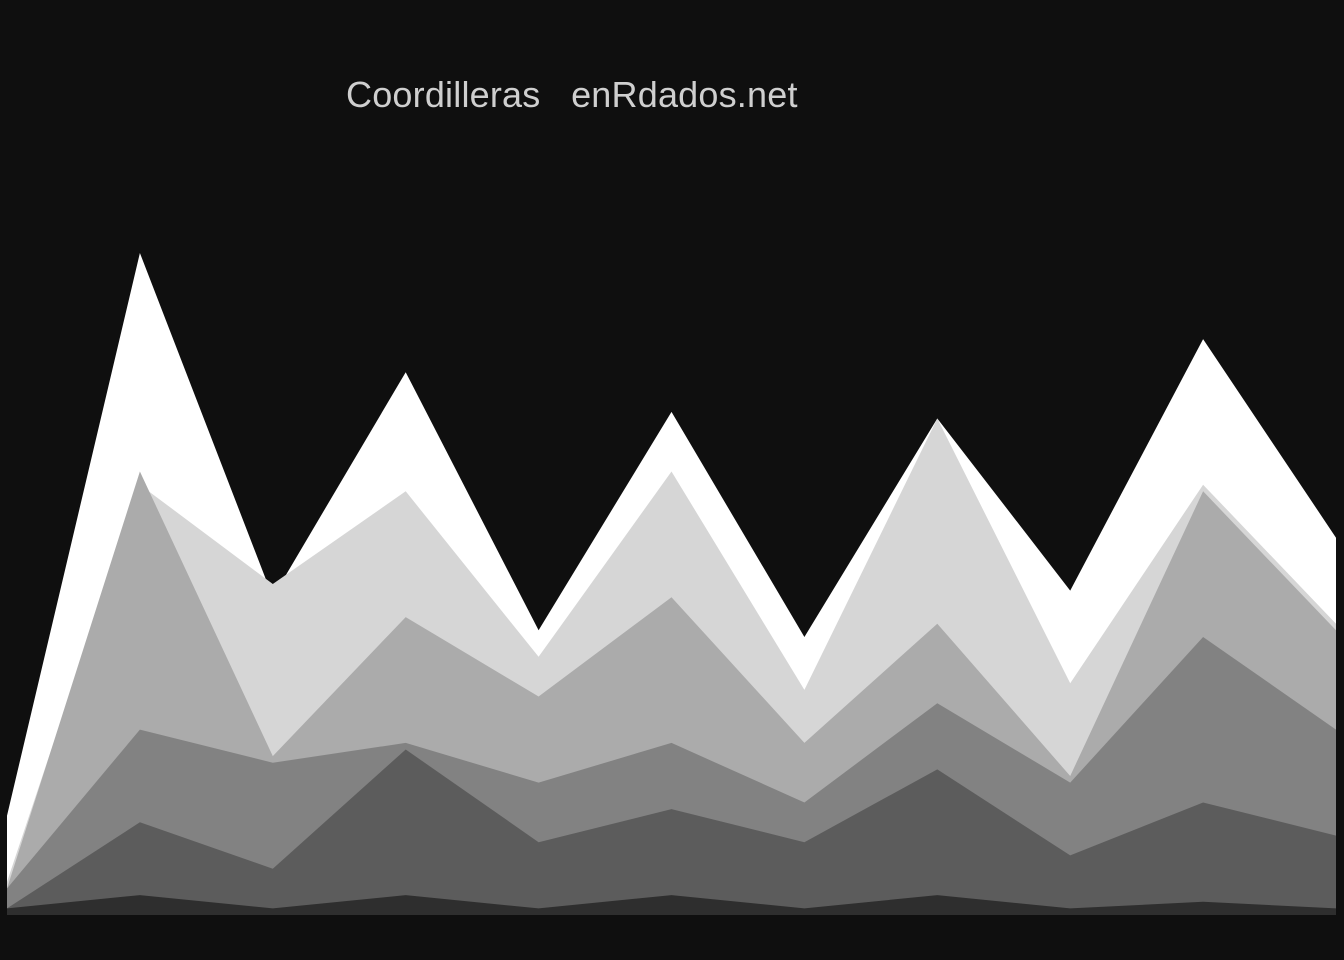 The width and height of the screenshot is (1344, 960). Describe the element at coordinates (572, 94) in the screenshot. I see `chart-title: Coordilleras enRdados.net` at that location.